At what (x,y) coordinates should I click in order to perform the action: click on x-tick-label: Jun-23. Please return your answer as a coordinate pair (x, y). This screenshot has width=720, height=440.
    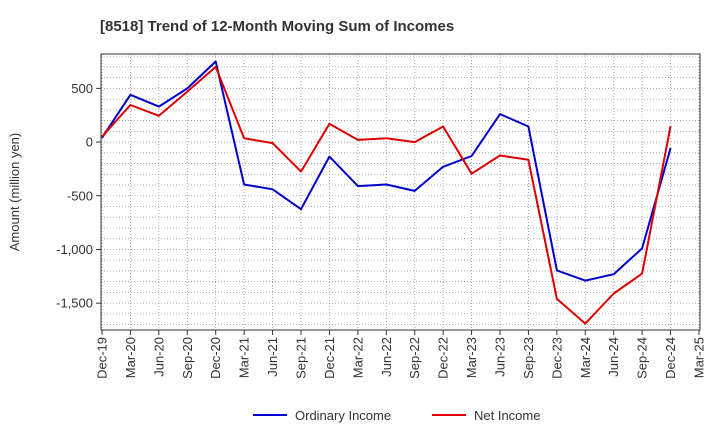
    Looking at the image, I should click on (500, 357).